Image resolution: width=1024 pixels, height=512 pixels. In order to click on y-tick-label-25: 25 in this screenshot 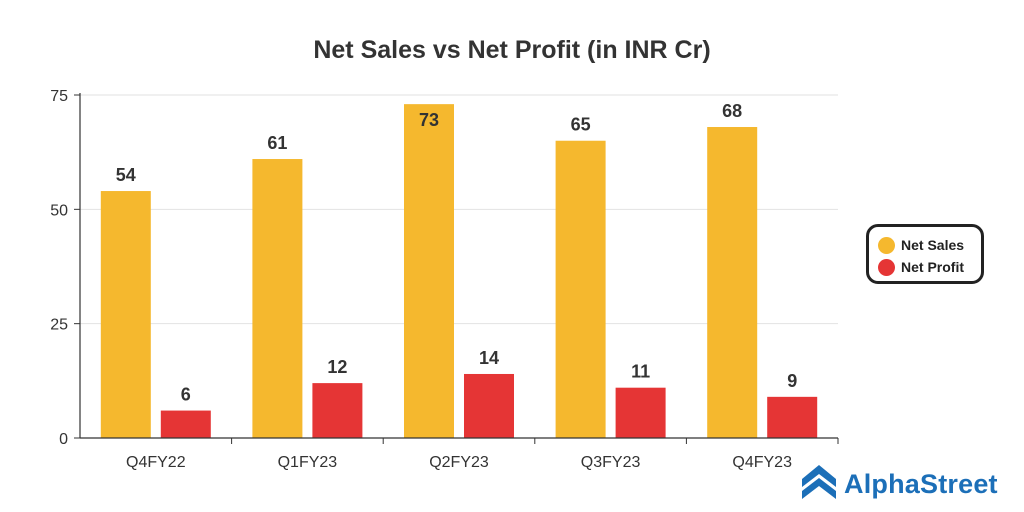, I will do `click(59, 325)`.